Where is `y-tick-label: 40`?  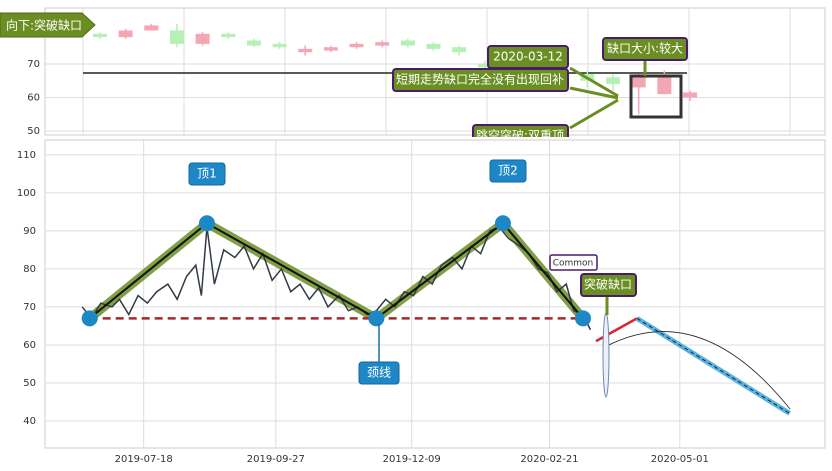 y-tick-label: 40 is located at coordinates (29, 421).